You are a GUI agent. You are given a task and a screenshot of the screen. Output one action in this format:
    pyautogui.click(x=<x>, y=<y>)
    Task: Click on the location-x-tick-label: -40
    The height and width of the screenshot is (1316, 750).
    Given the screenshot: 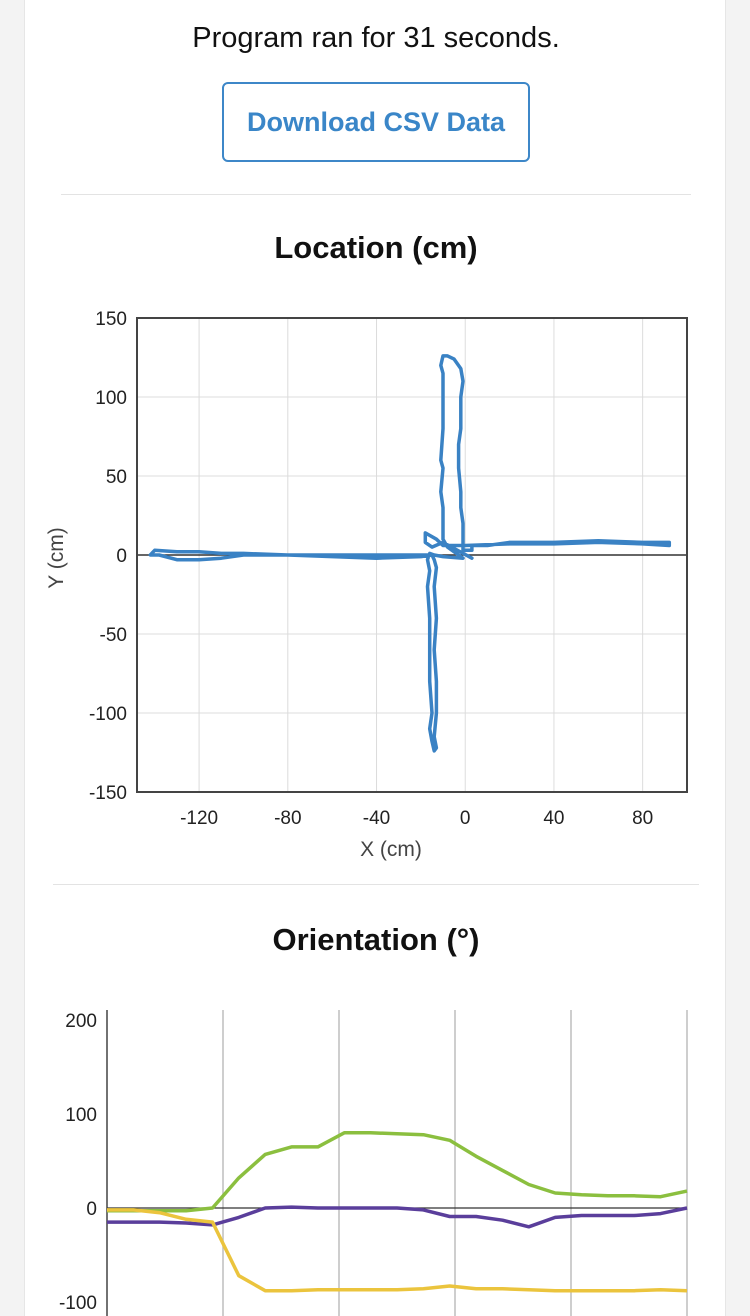 What is the action you would take?
    pyautogui.click(x=376, y=818)
    